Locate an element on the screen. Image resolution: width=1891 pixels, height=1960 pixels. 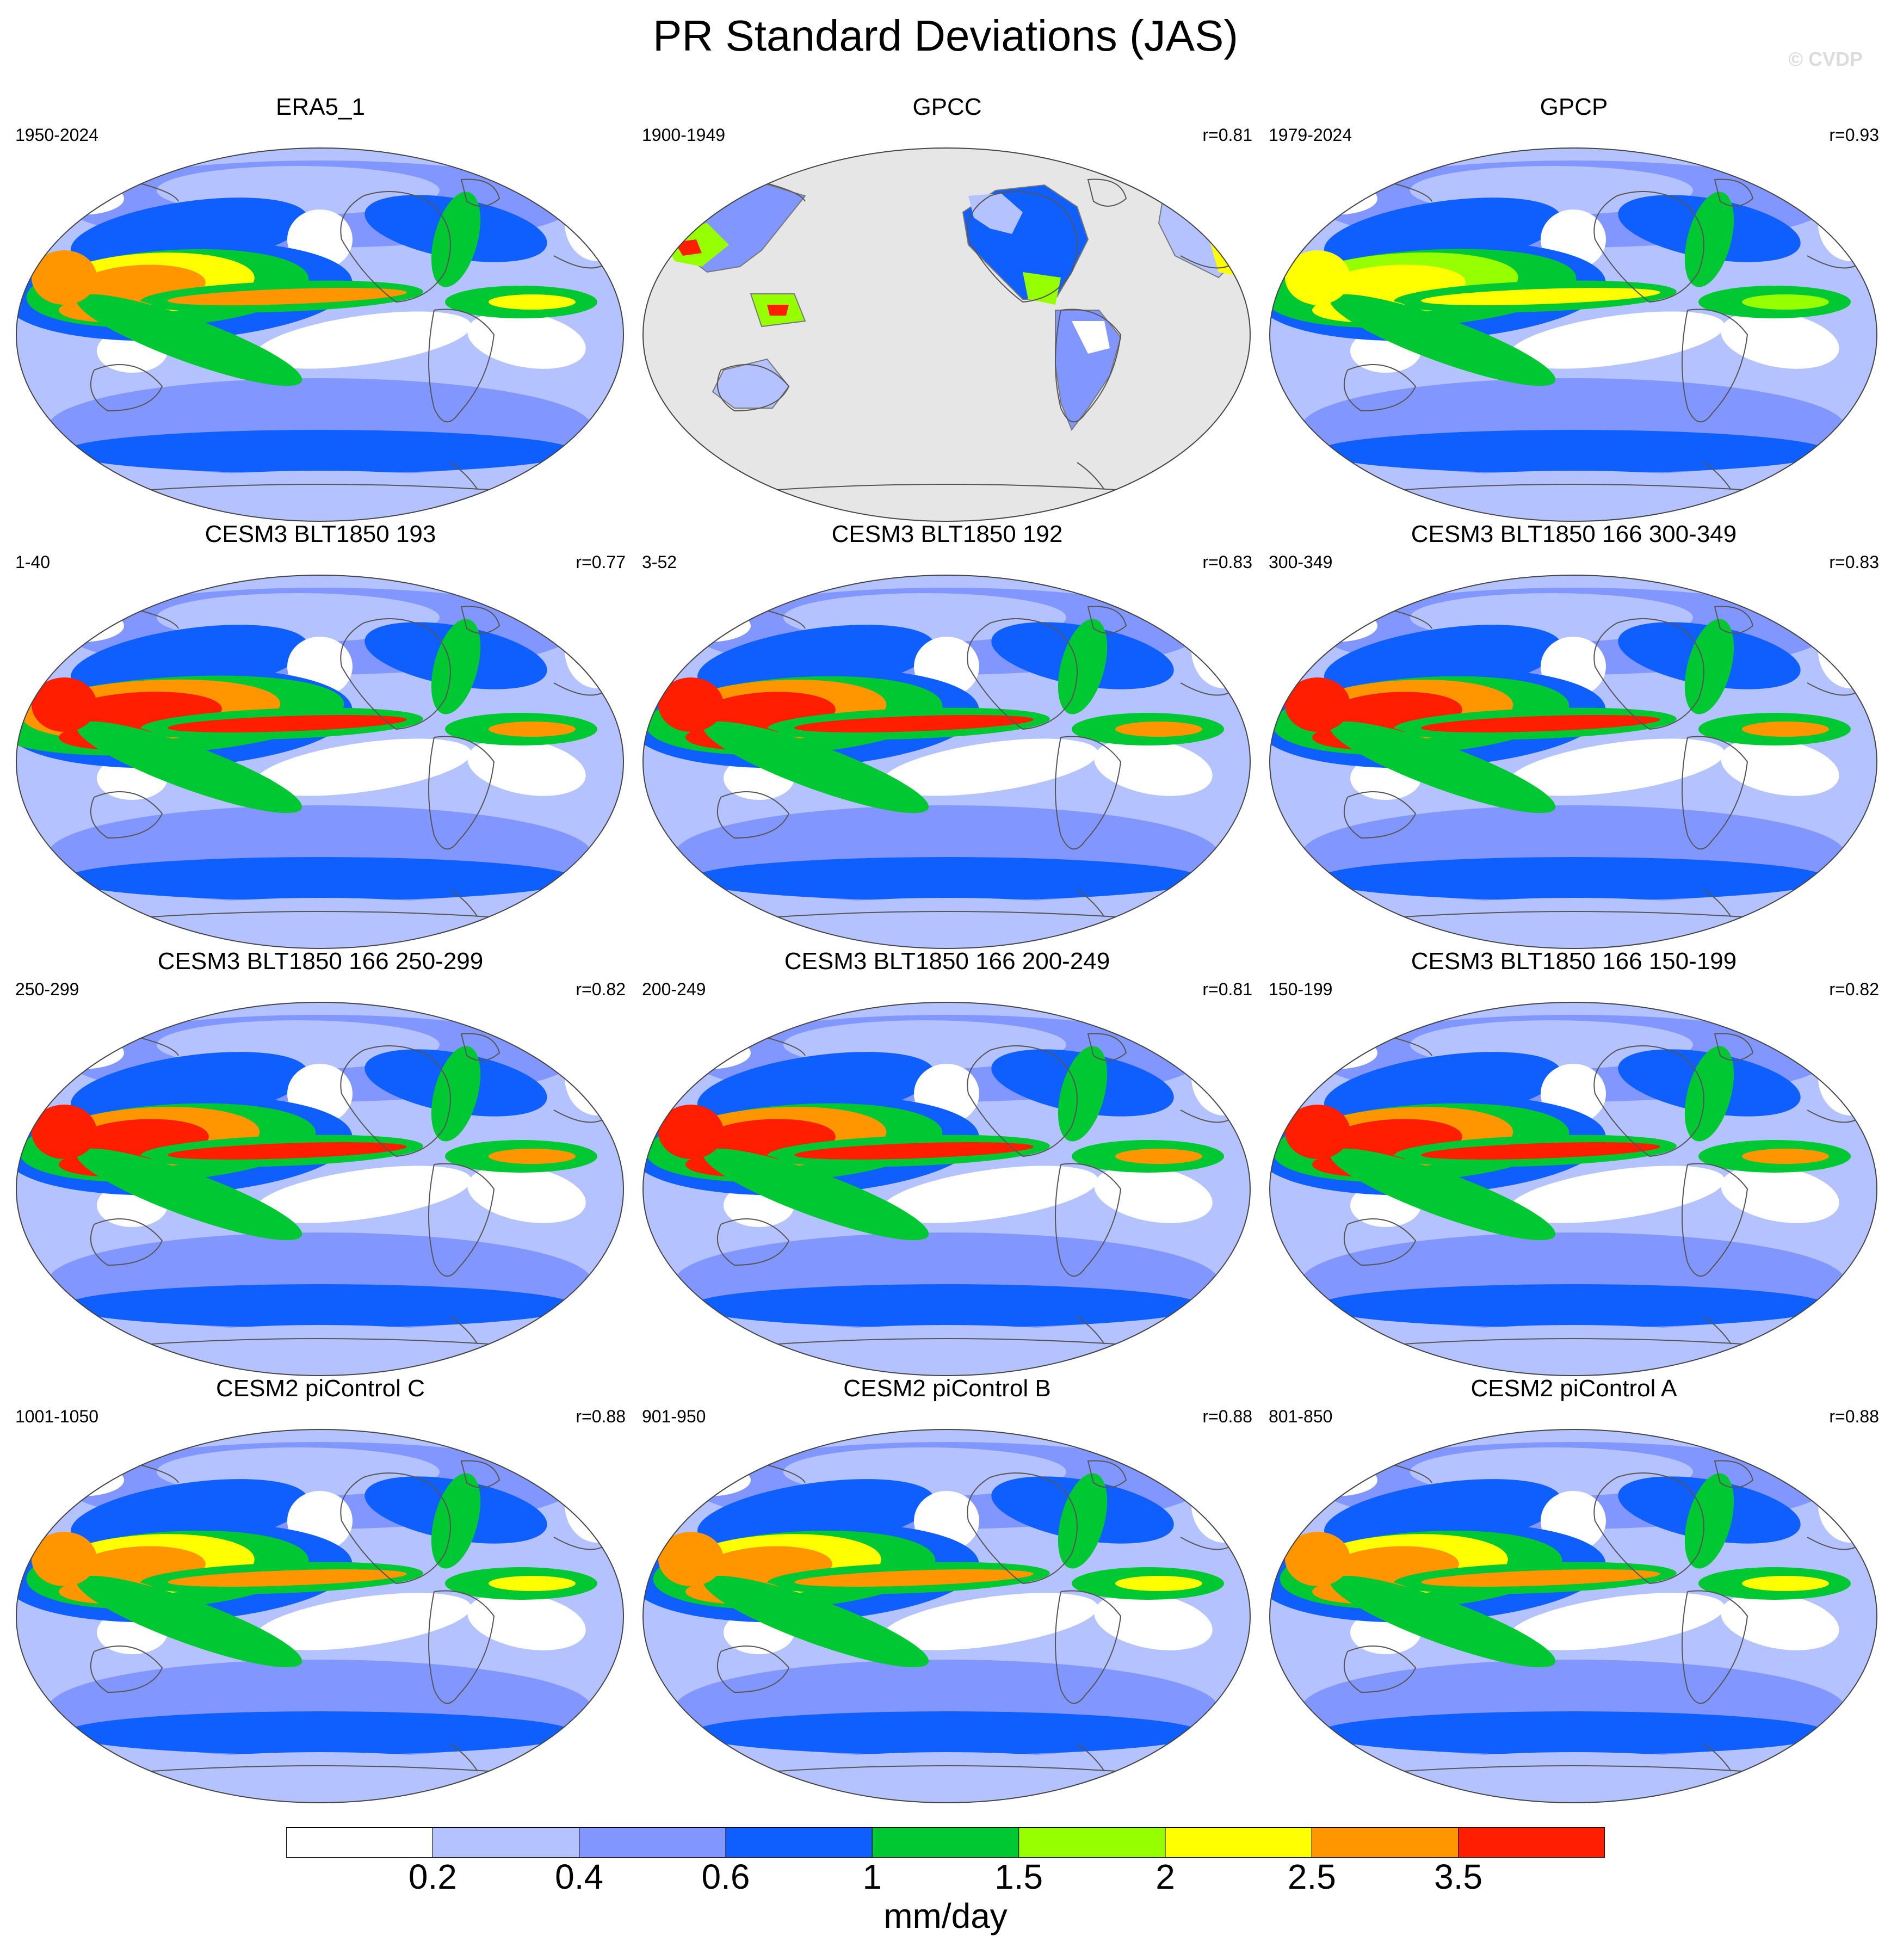
watermark: © CVDP is located at coordinates (1825, 59).